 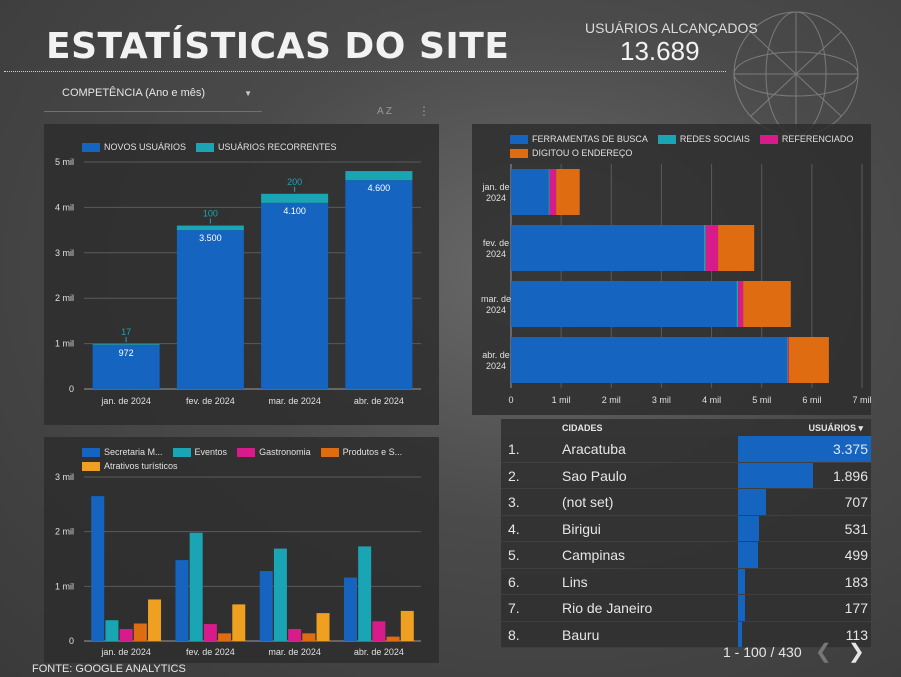 What do you see at coordinates (210, 238) in the screenshot?
I see `data-label: 3.500` at bounding box center [210, 238].